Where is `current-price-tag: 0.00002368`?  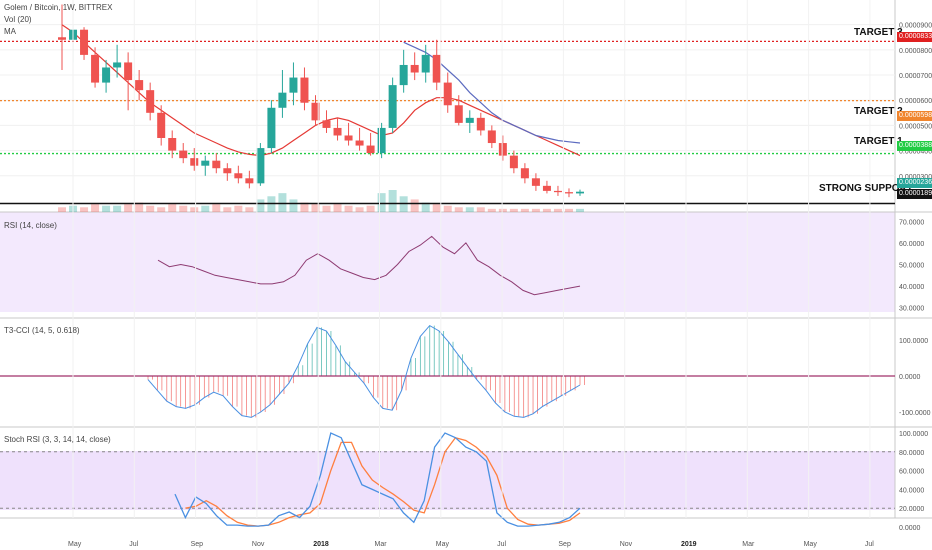 current-price-tag: 0.00002368 is located at coordinates (914, 183).